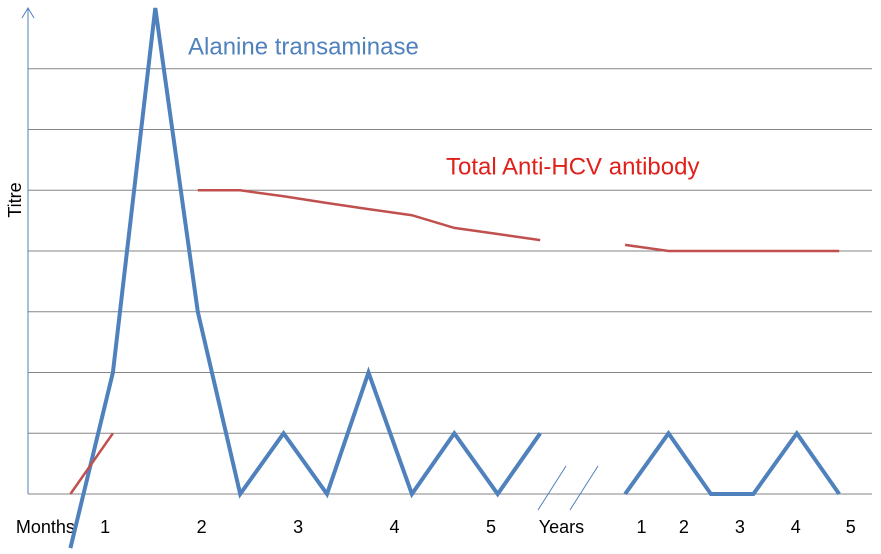 Image resolution: width=881 pixels, height=554 pixels. What do you see at coordinates (15, 199) in the screenshot?
I see `y-axis-label: Titre` at bounding box center [15, 199].